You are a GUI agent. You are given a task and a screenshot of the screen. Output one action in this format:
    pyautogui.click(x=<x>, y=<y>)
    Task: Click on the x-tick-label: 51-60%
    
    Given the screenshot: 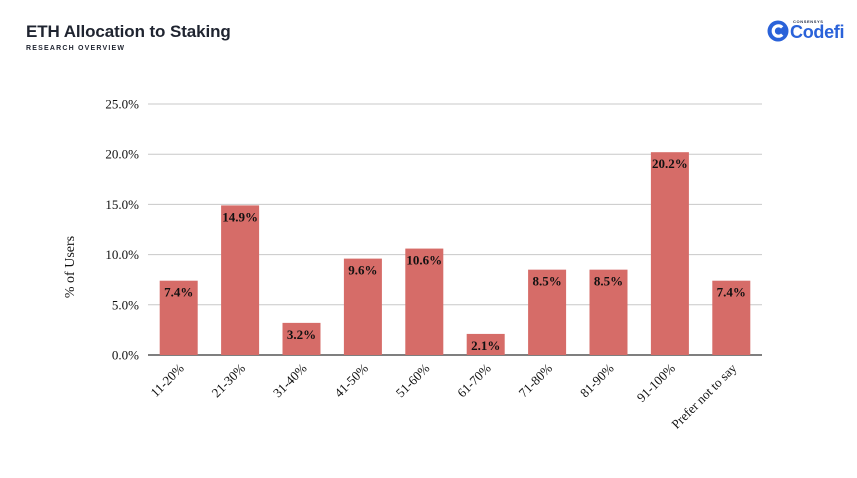 What is the action you would take?
    pyautogui.click(x=413, y=380)
    